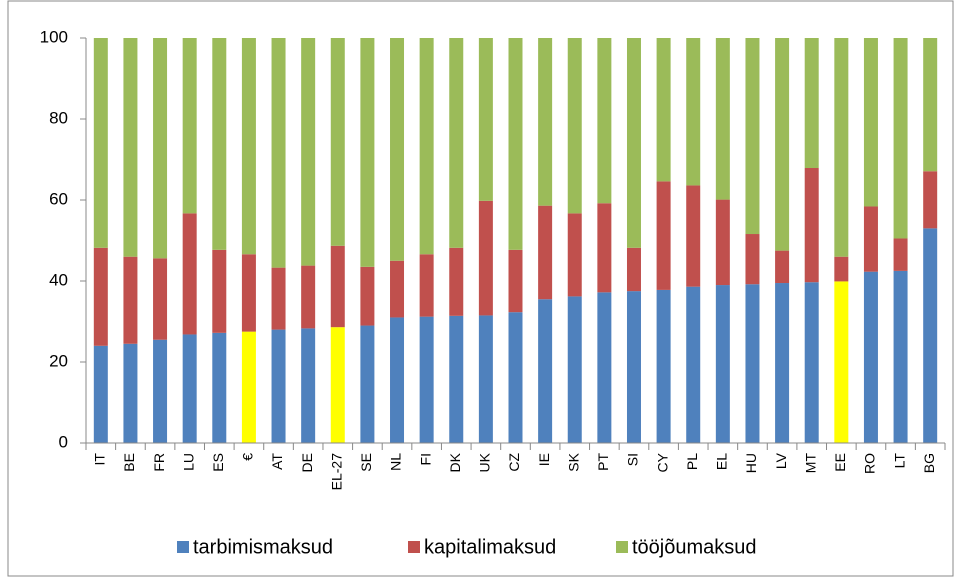 The height and width of the screenshot is (584, 957). I want to click on x-tick-label: FI, so click(425, 459).